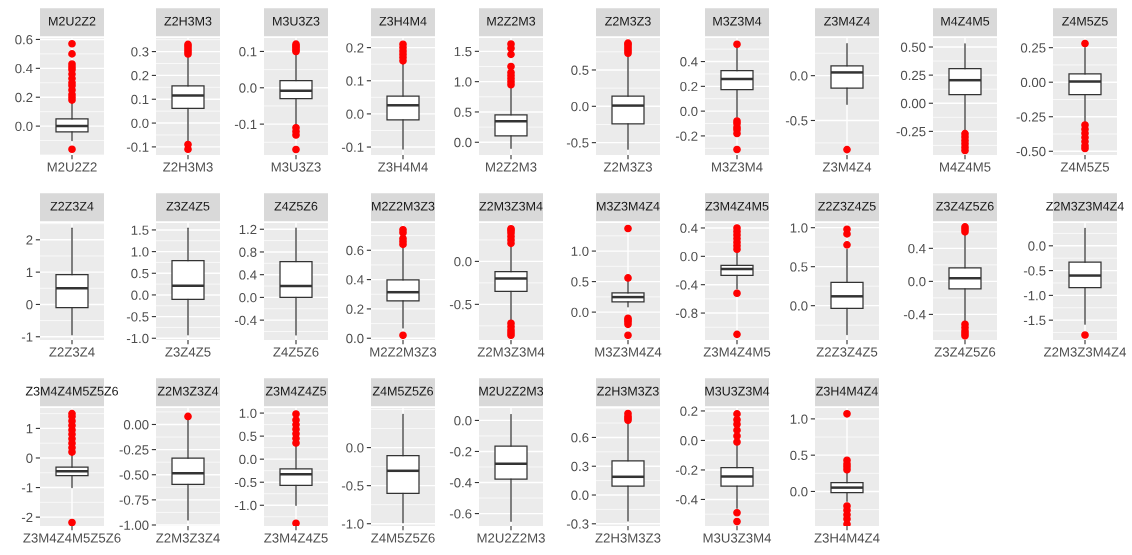  I want to click on x-tick-label: Z2M3Z3M4, so click(511, 352).